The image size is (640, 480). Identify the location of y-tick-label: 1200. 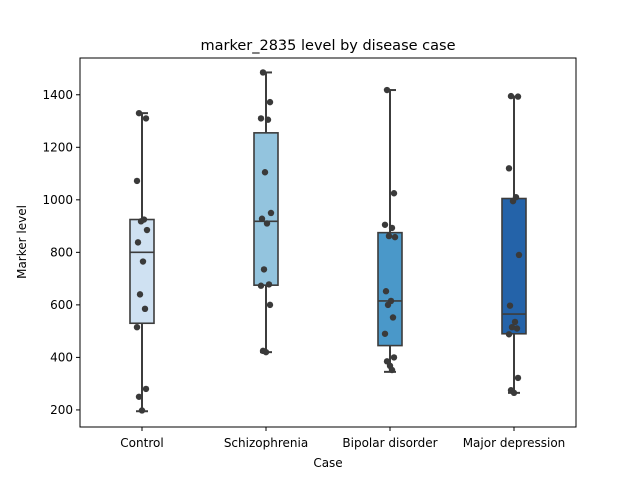
(57, 147).